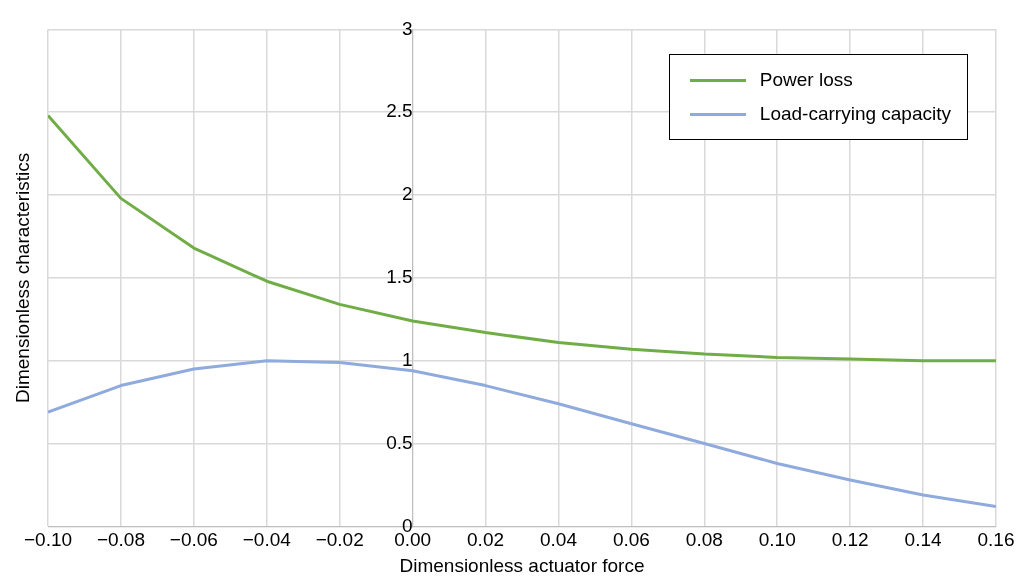 The image size is (1027, 587). I want to click on y-tick-label: 0.5, so click(399, 442).